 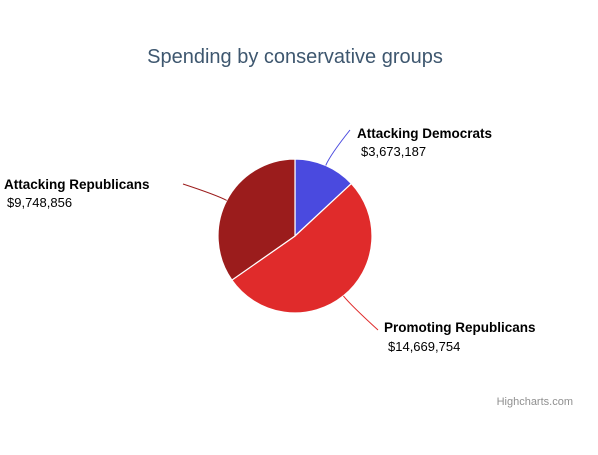 What do you see at coordinates (302, 248) in the screenshot?
I see `pie-slice-promoting-republicans` at bounding box center [302, 248].